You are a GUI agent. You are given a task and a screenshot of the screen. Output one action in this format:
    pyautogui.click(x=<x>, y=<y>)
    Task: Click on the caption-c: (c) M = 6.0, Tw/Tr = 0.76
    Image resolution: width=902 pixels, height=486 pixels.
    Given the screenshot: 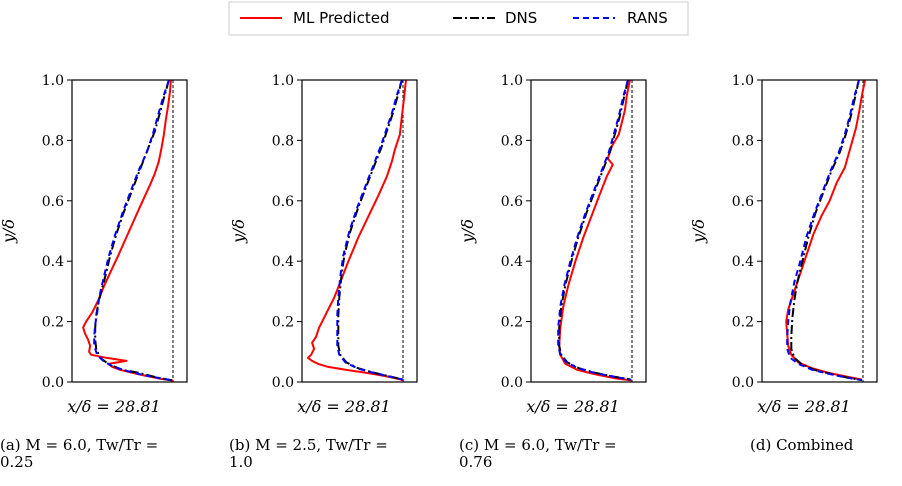 What is the action you would take?
    pyautogui.click(x=538, y=453)
    